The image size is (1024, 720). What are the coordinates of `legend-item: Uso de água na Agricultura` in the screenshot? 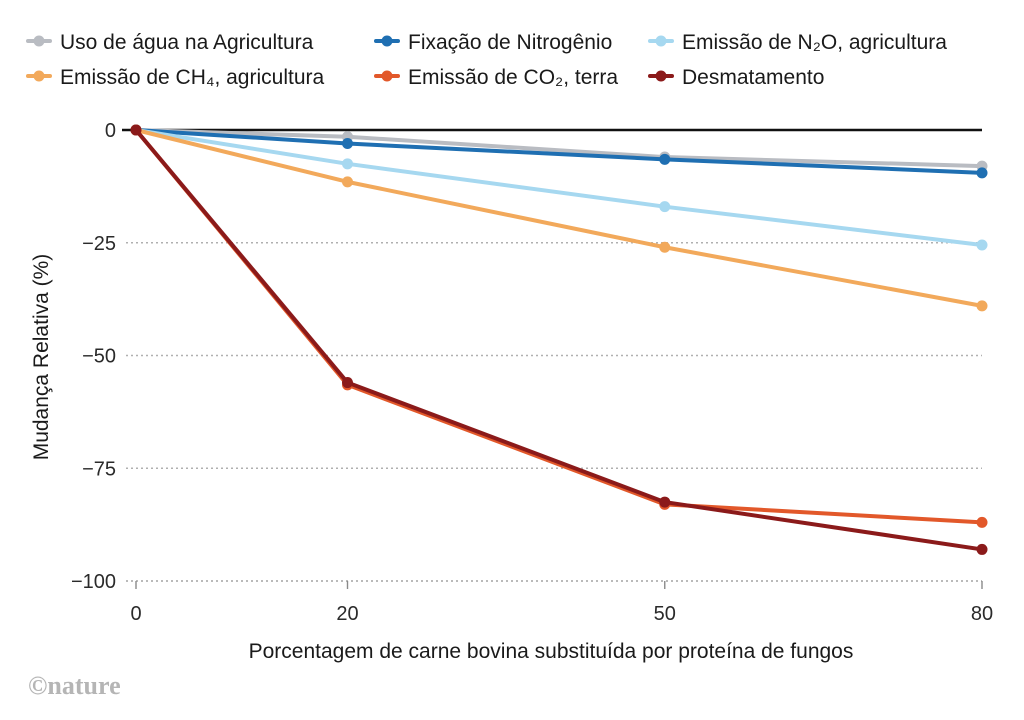 It's located at (170, 42).